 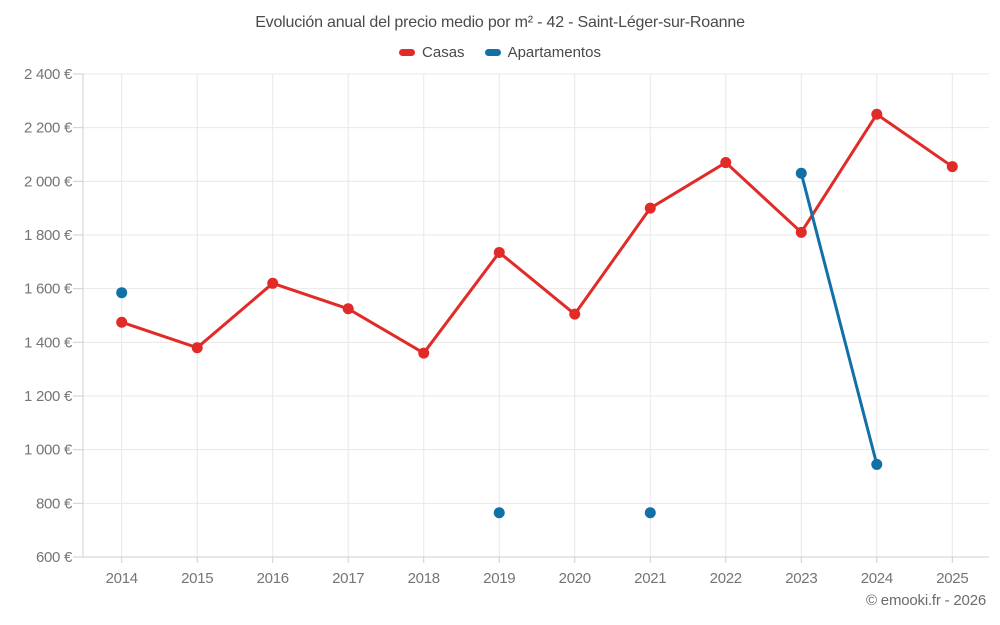 What do you see at coordinates (48, 181) in the screenshot?
I see `y-axis-label: 2 000 €` at bounding box center [48, 181].